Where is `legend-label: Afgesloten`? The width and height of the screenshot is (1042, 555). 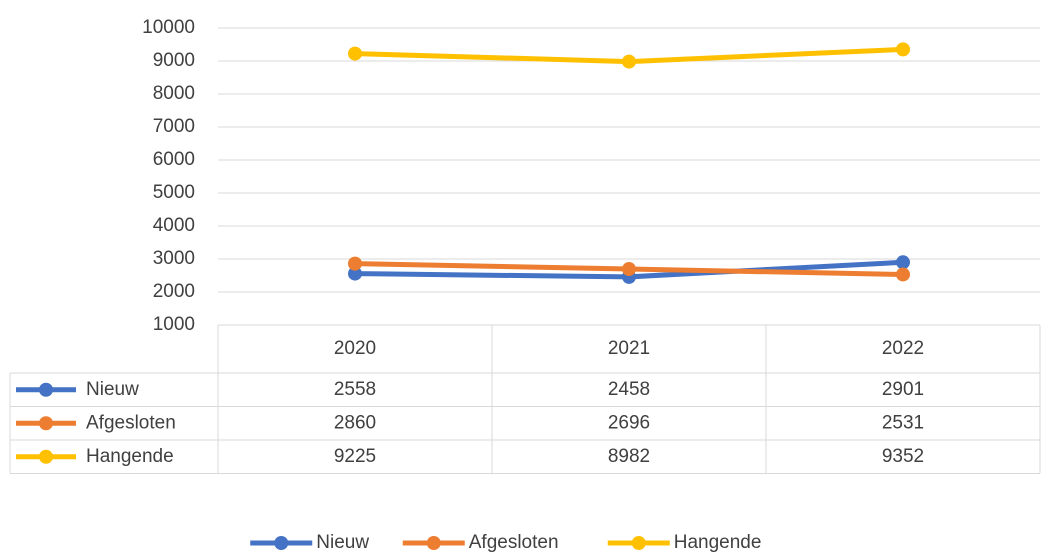
legend-label: Afgesloten is located at coordinates (514, 542).